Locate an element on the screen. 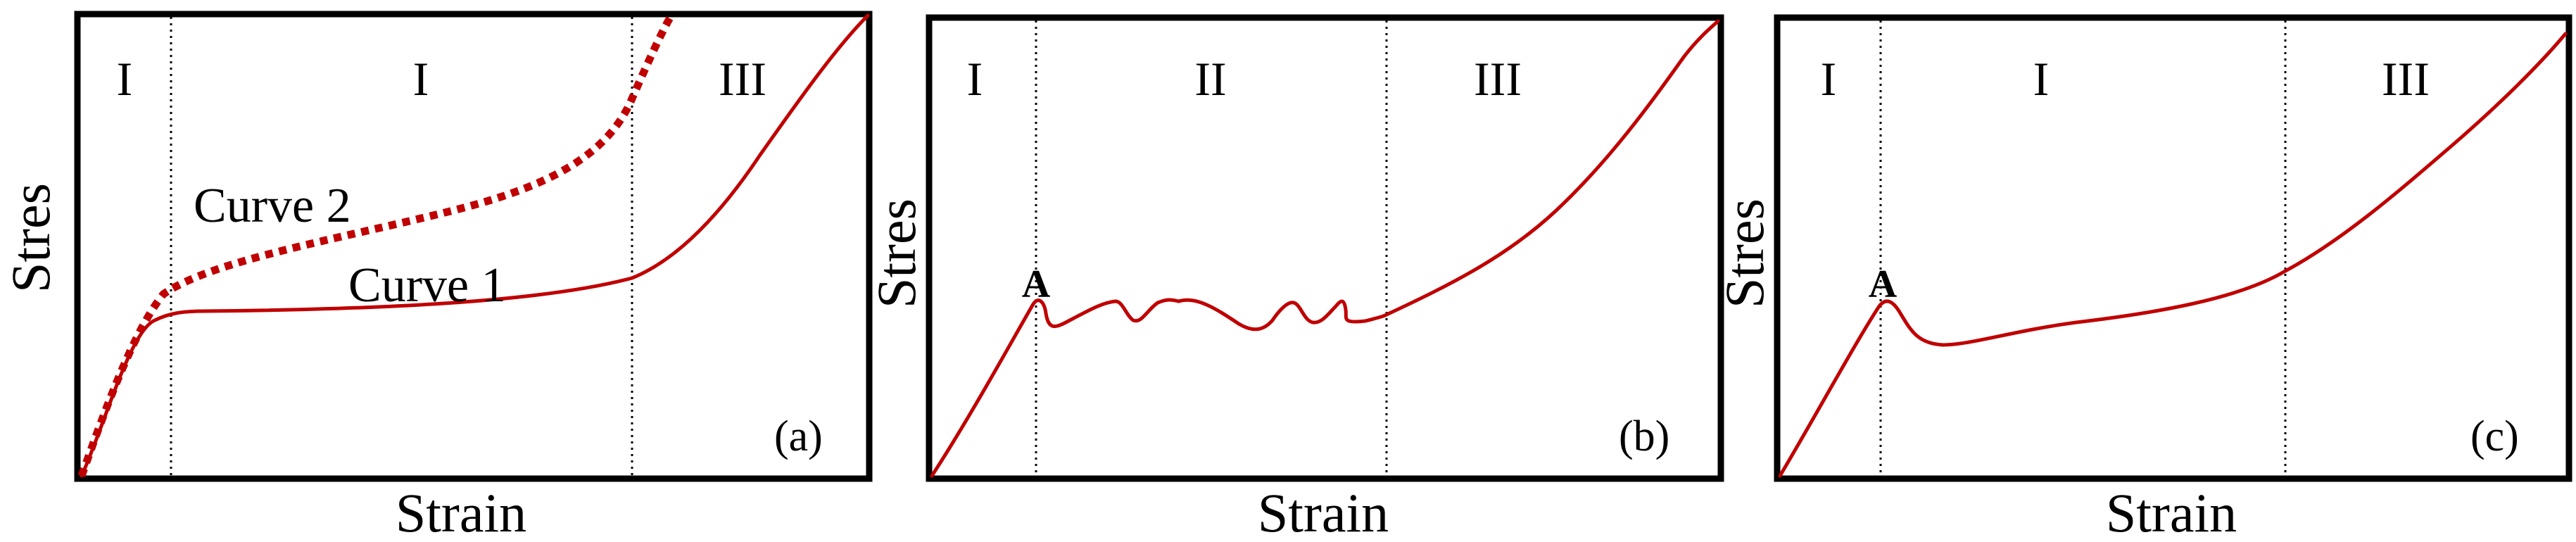 This screenshot has width=2576, height=542. panel-b-y-axis-label: Stres is located at coordinates (896, 253).